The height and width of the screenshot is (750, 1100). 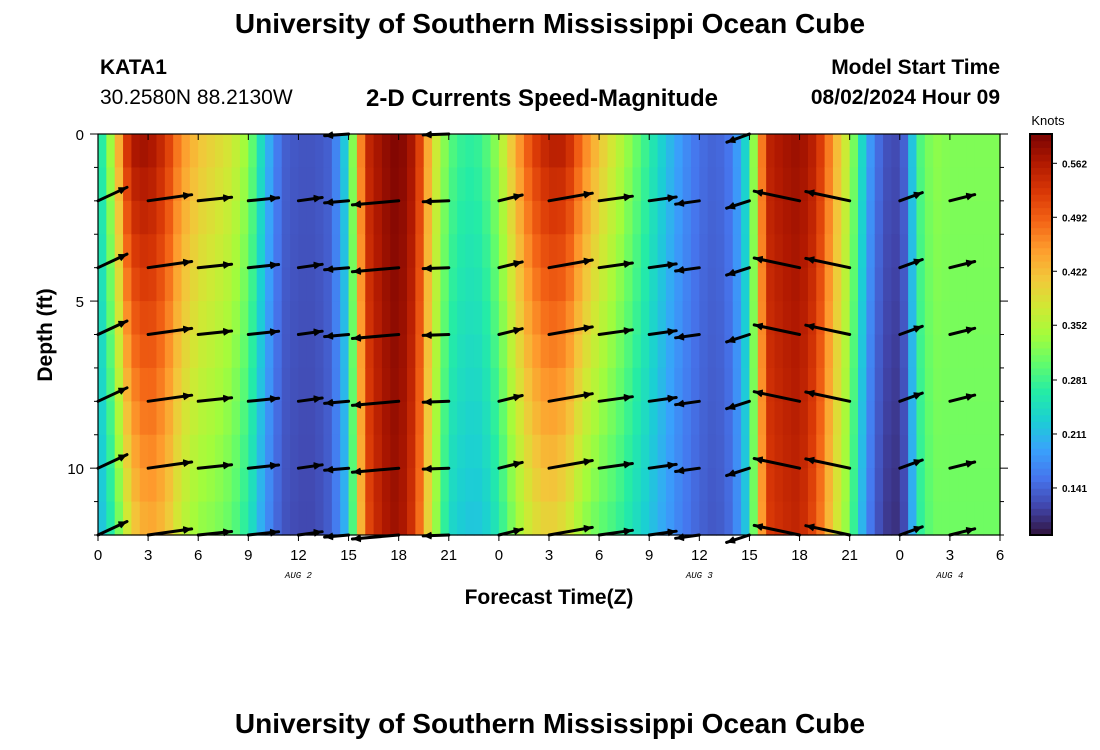 What do you see at coordinates (915, 67) in the screenshot?
I see `model-start-label: Model Start Time` at bounding box center [915, 67].